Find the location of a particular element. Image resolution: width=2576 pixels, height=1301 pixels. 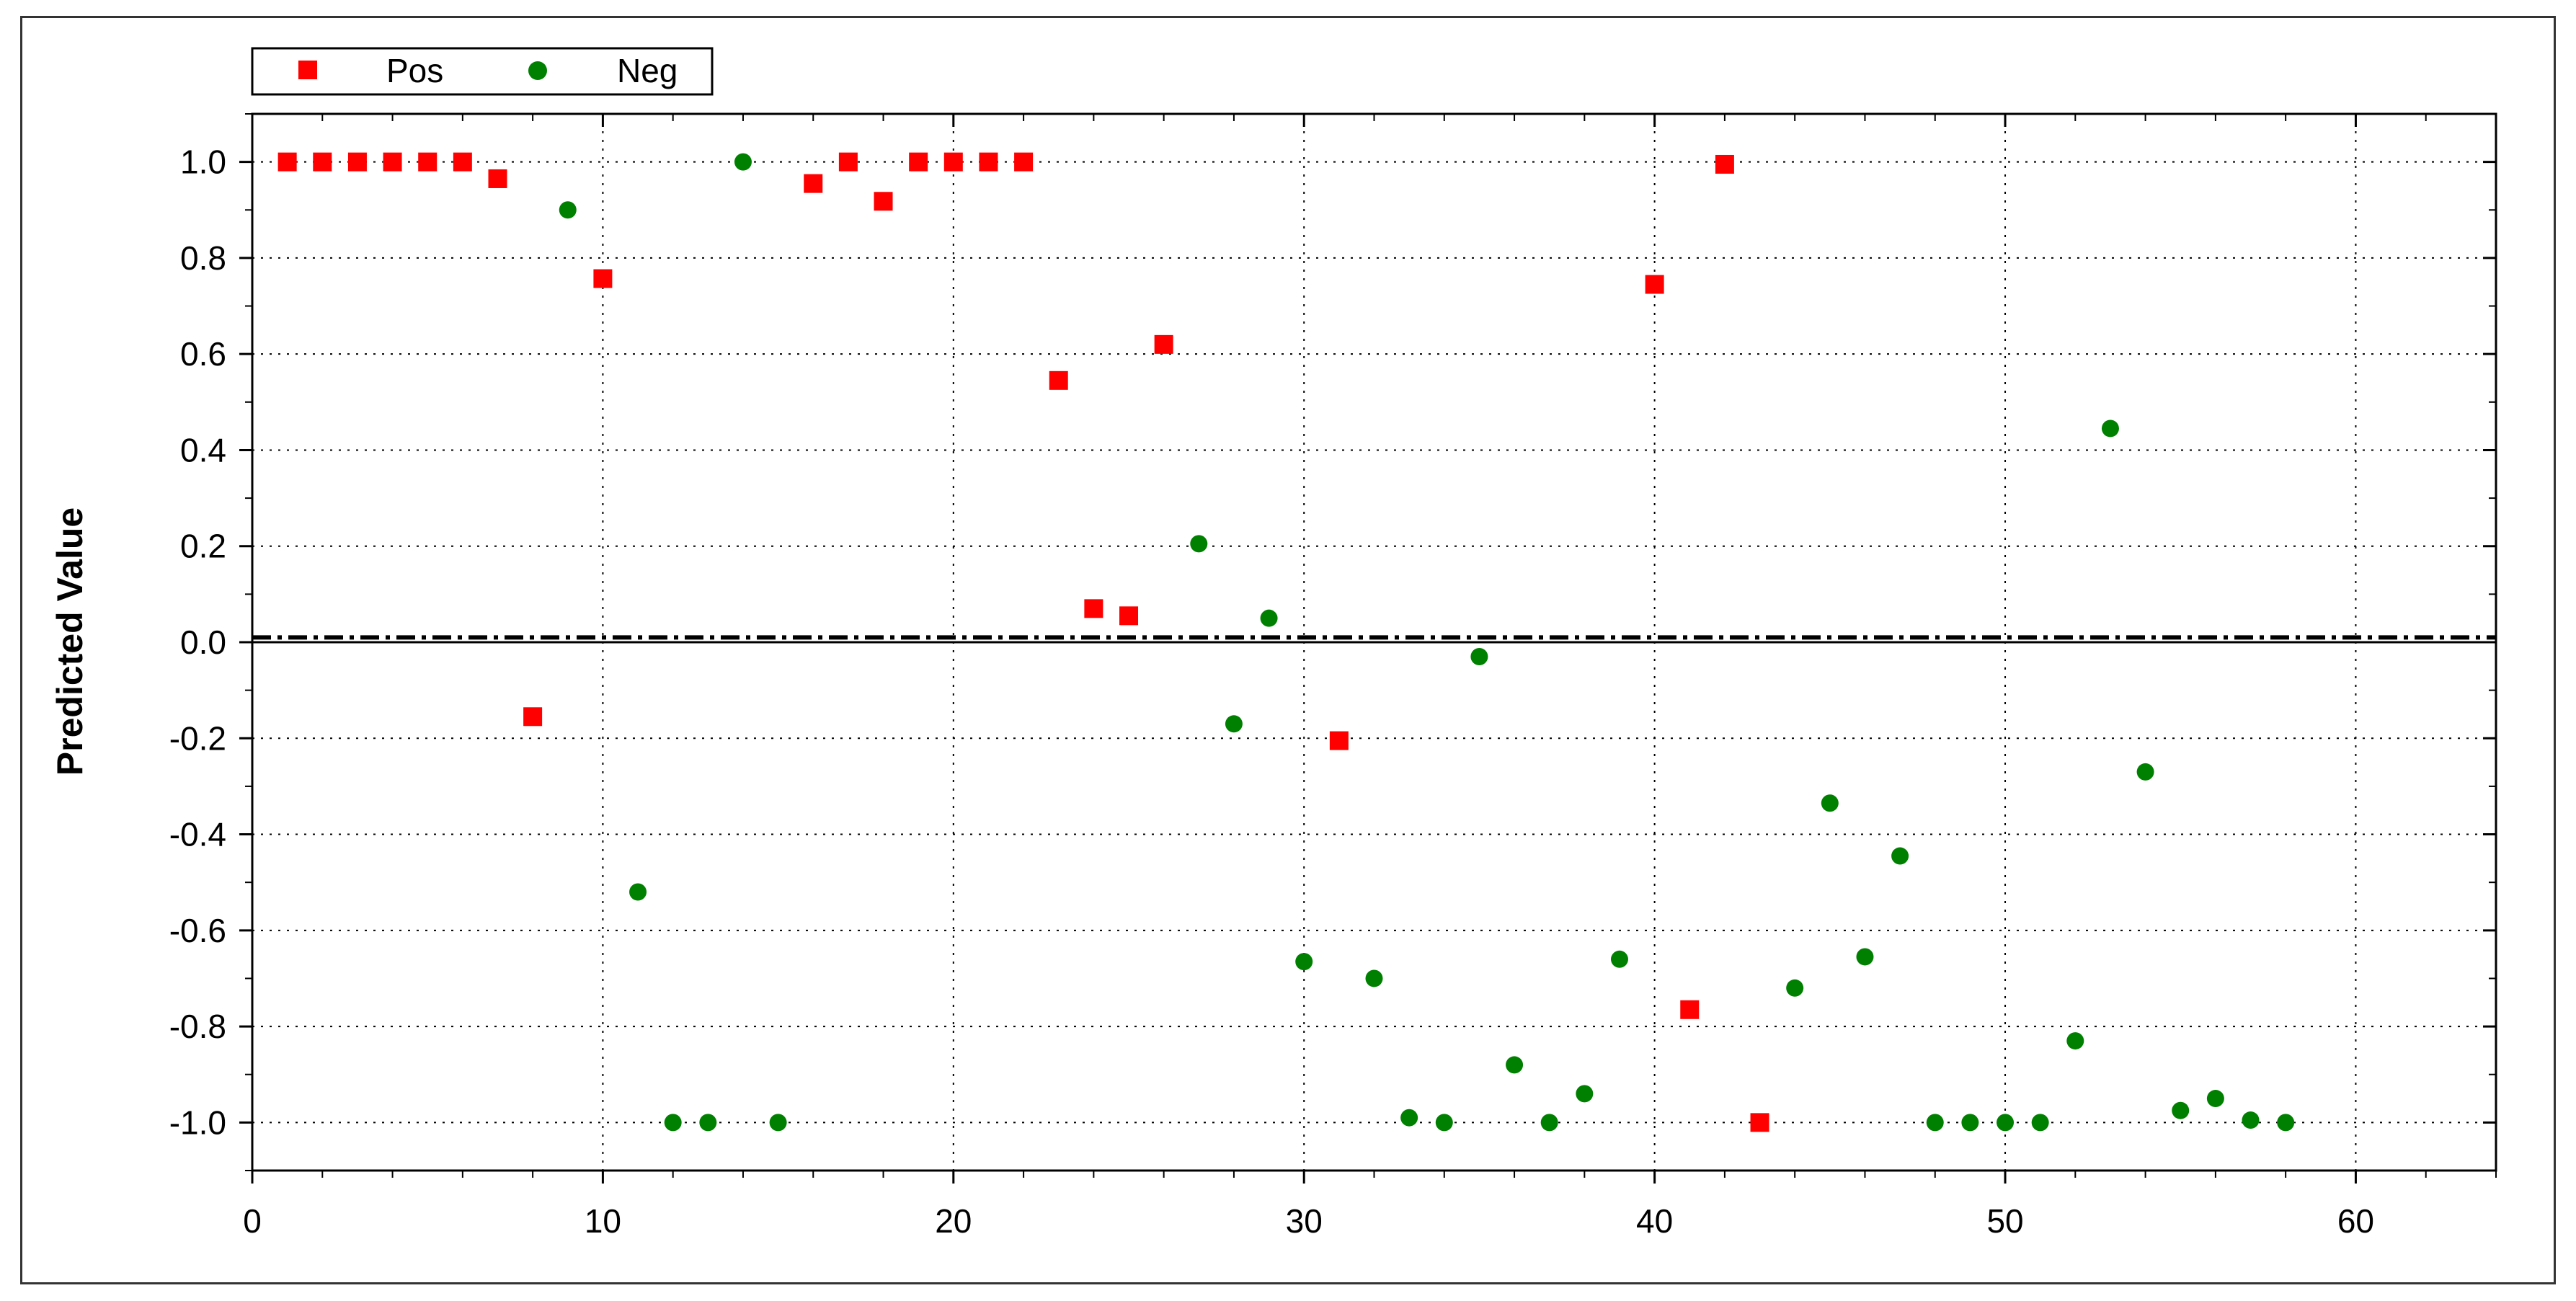

y-tick-label: 1.0 is located at coordinates (203, 162).